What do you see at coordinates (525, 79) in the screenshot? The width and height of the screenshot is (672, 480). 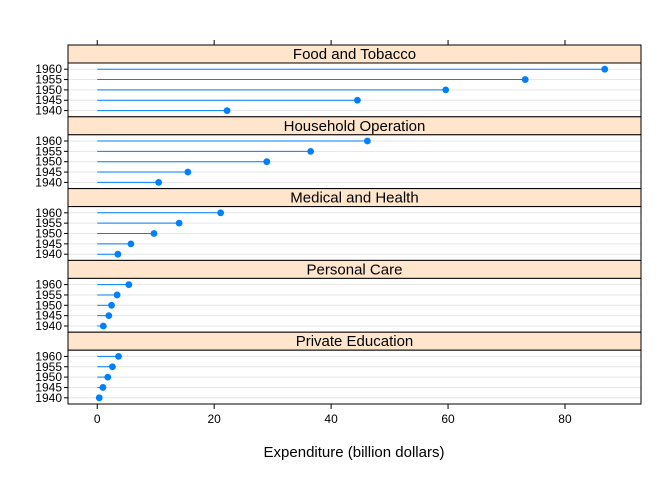 I see `point-food-and-tobacco-1955` at bounding box center [525, 79].